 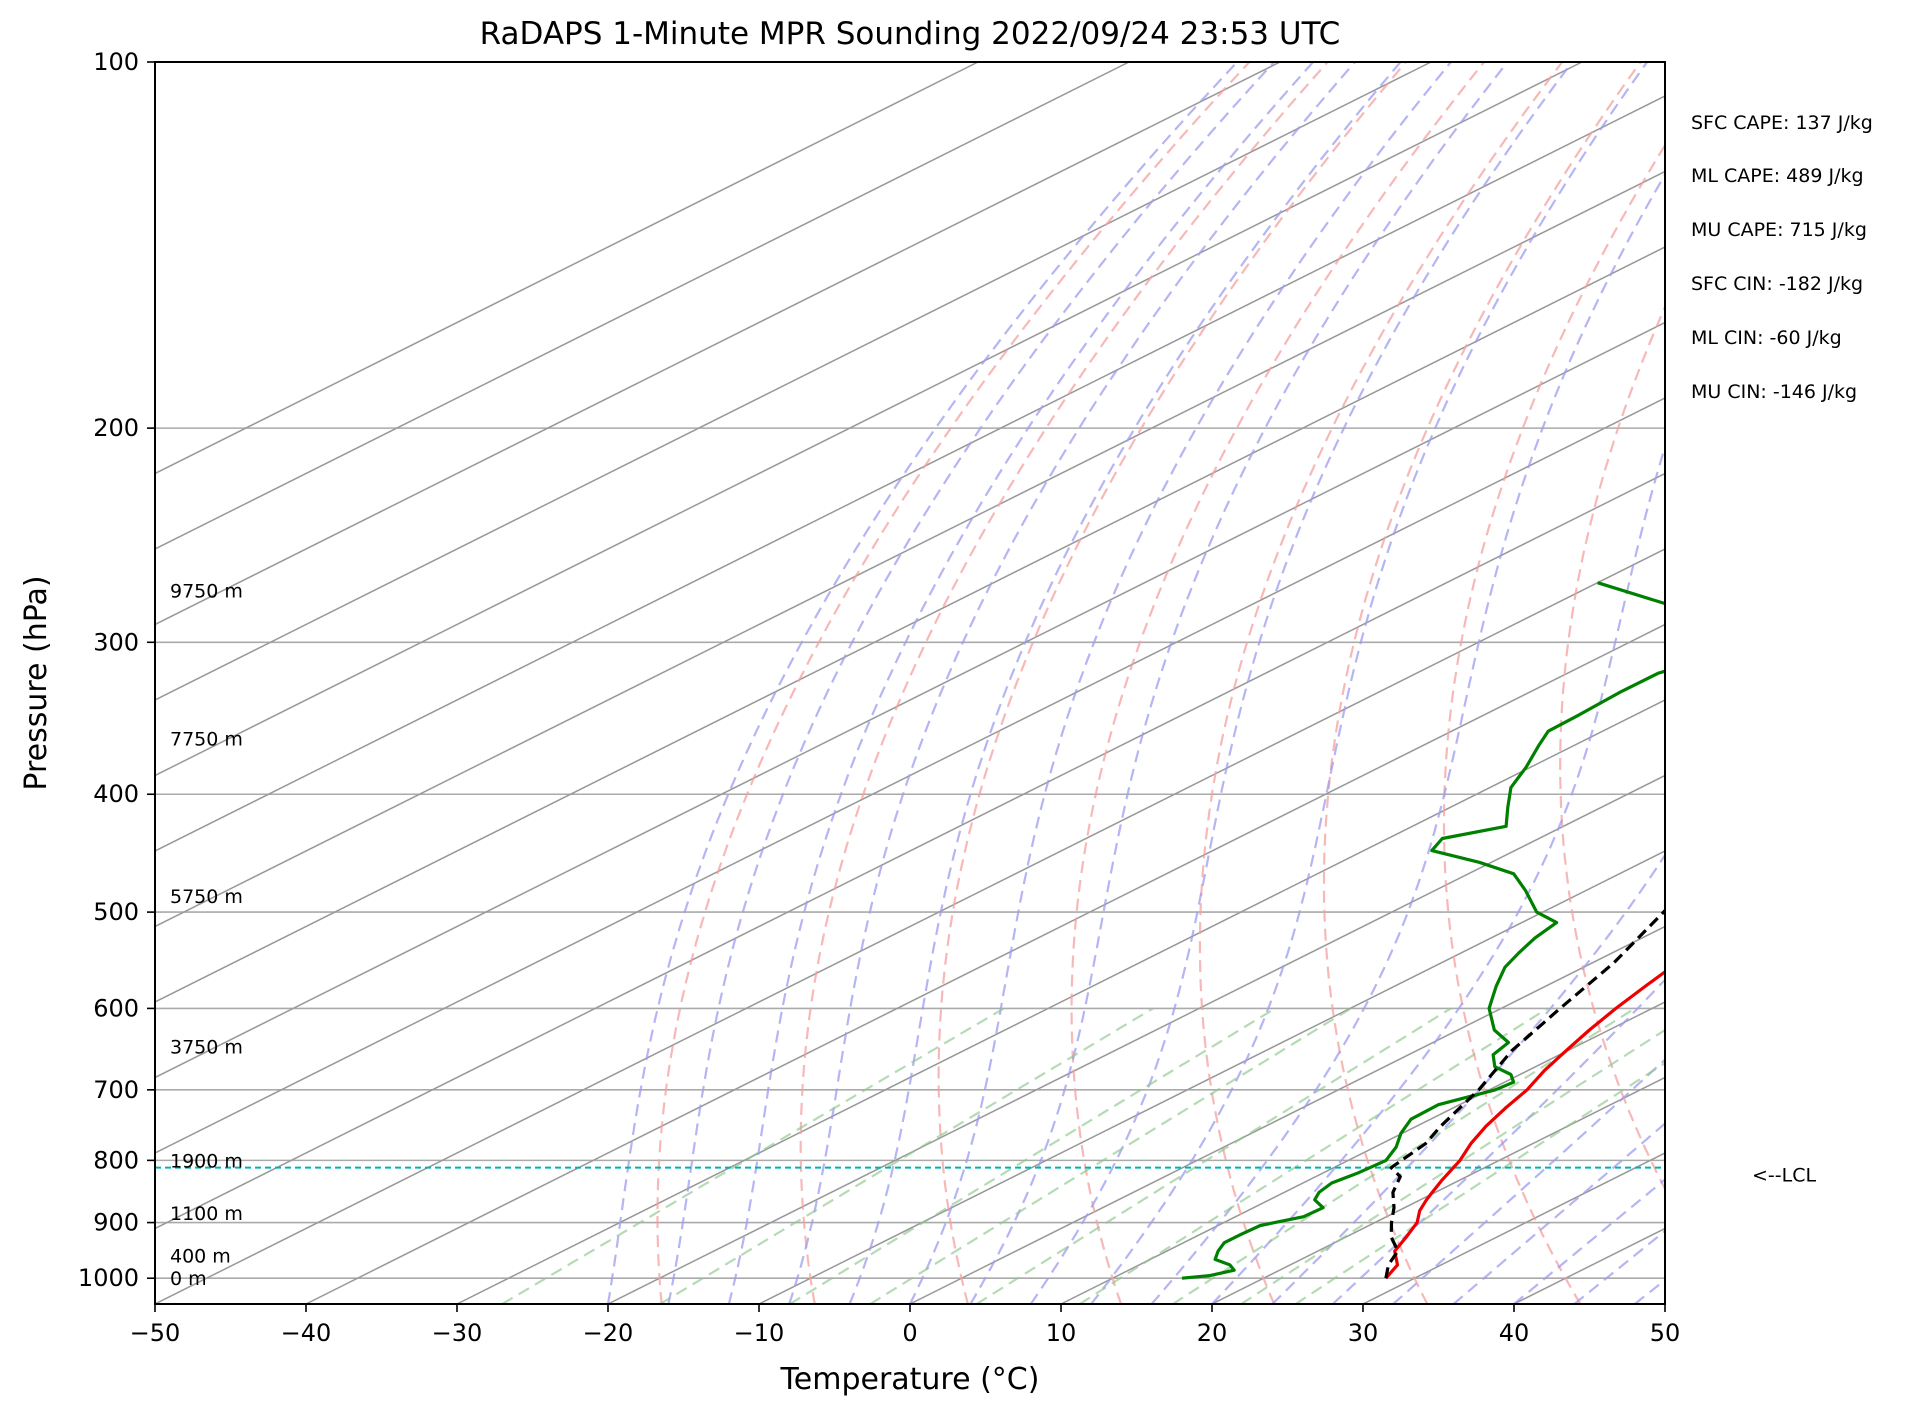 What do you see at coordinates (206, 1214) in the screenshot?
I see `height-label: 1100 m` at bounding box center [206, 1214].